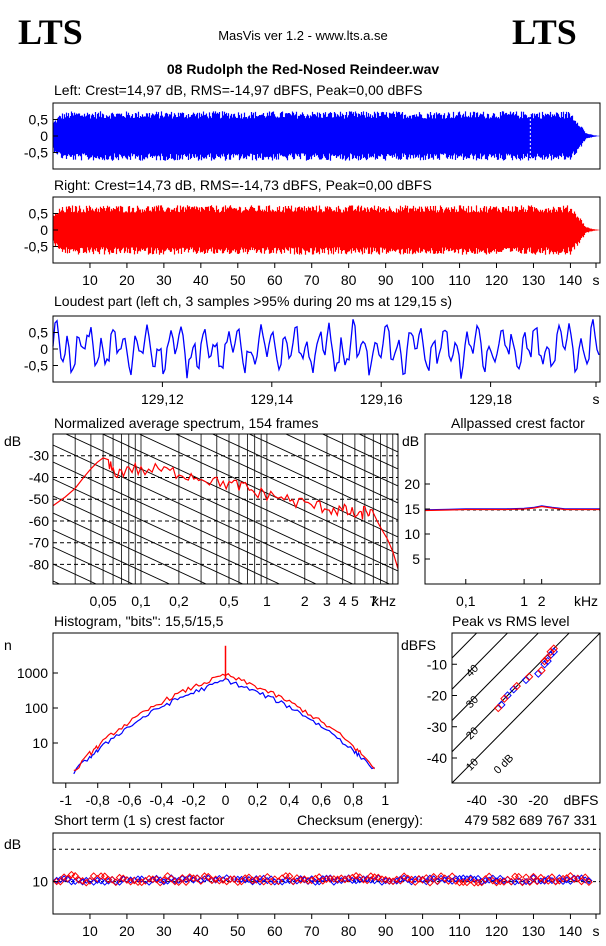 Image resolution: width=606 pixels, height=946 pixels. What do you see at coordinates (507, 800) in the screenshot?
I see `peak-rms-xtick: -30` at bounding box center [507, 800].